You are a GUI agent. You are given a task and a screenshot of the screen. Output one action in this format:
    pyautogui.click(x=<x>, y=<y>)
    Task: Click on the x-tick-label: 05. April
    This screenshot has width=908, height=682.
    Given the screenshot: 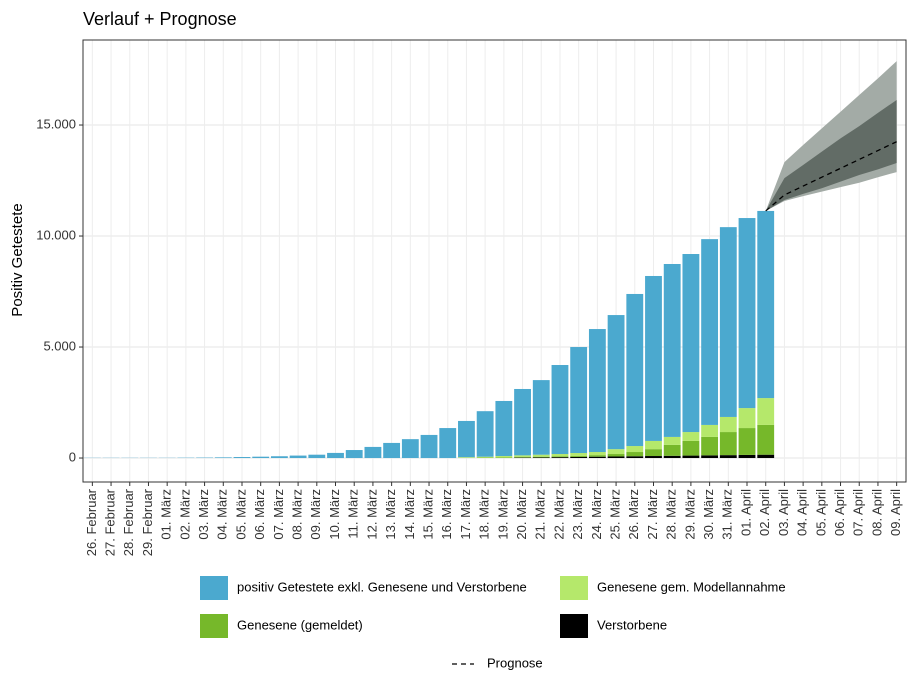 What is the action you would take?
    pyautogui.click(x=820, y=512)
    